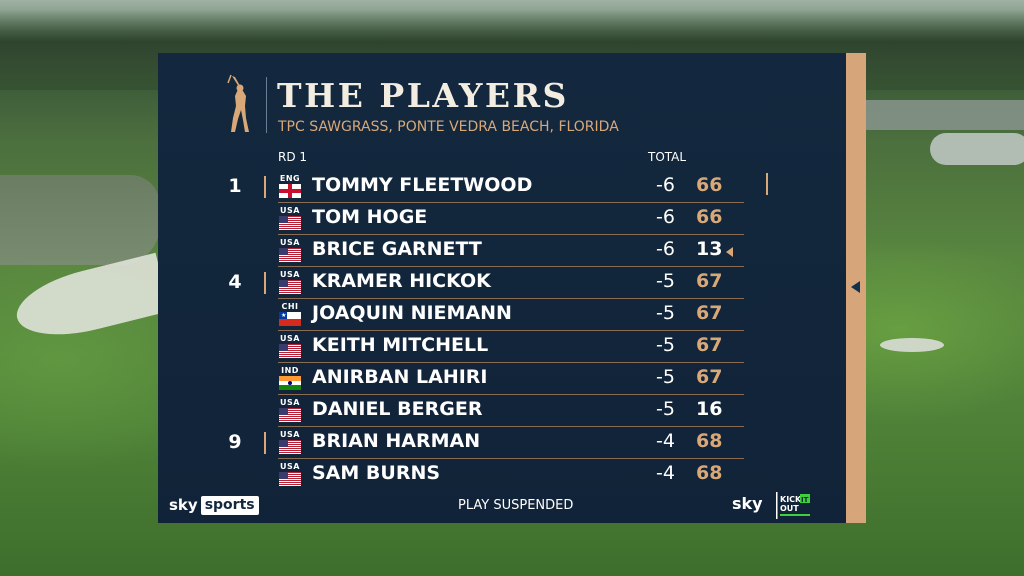  What do you see at coordinates (235, 186) in the screenshot?
I see `player-position: 1` at bounding box center [235, 186].